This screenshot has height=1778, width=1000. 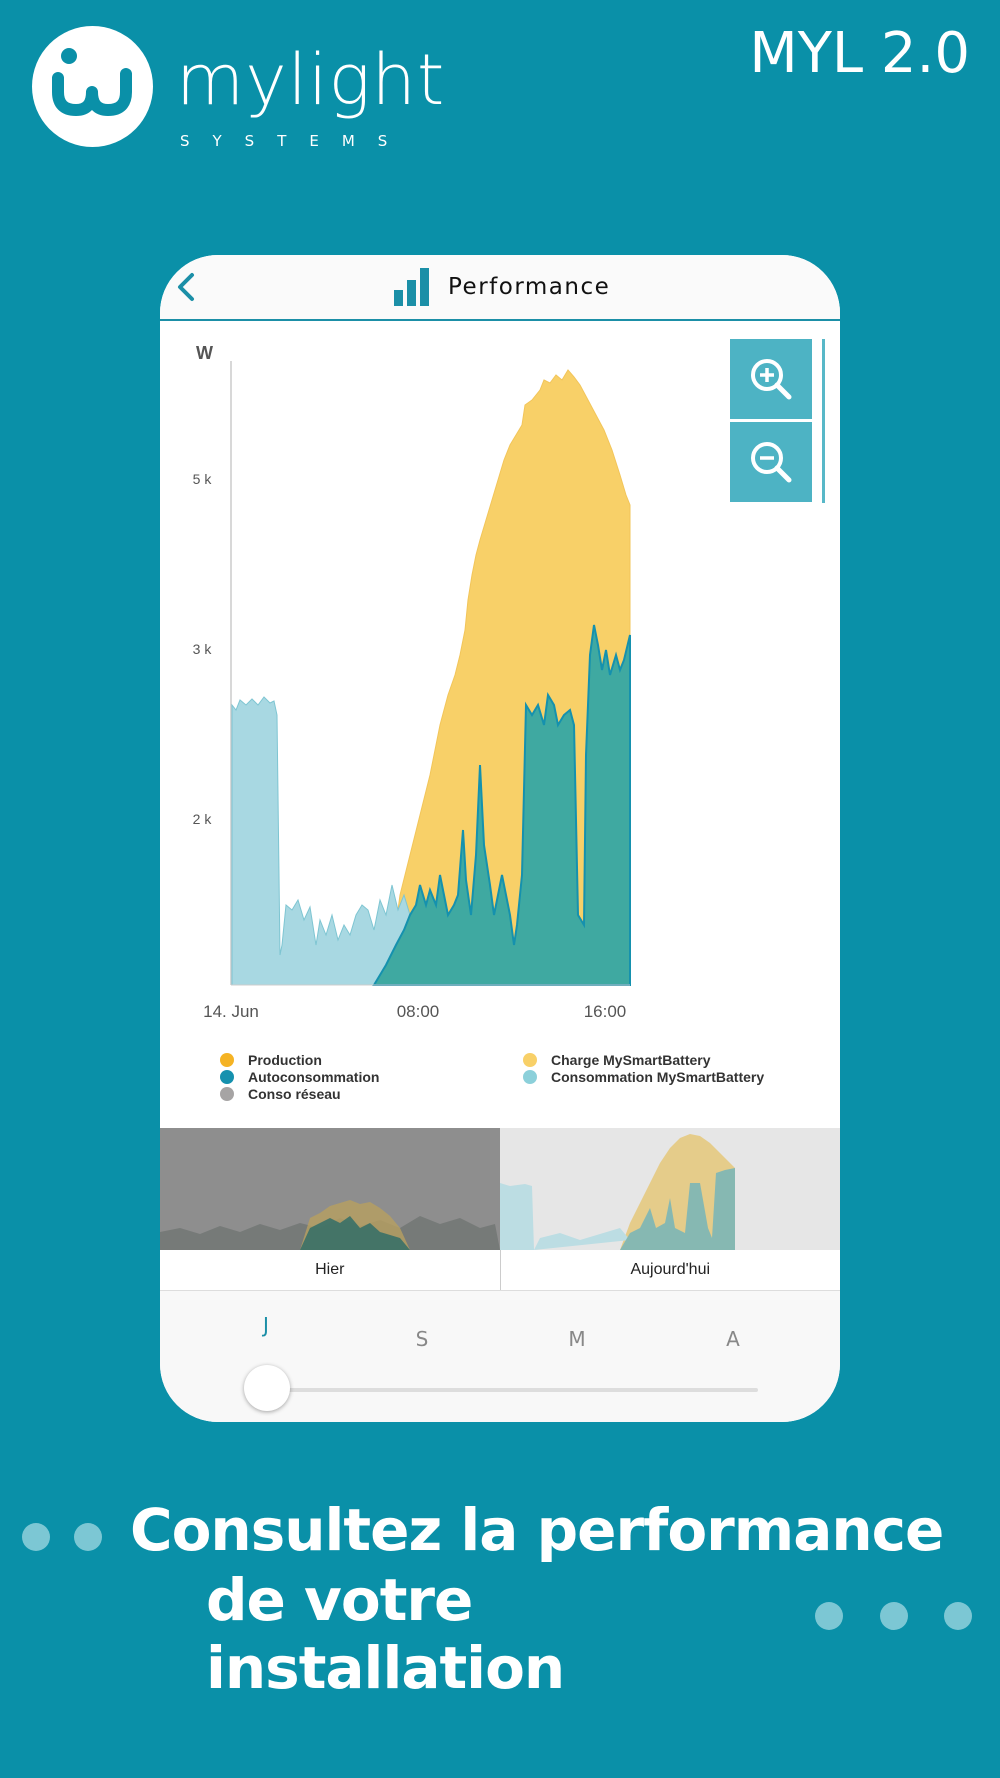 I want to click on navigator-battery-today, so click(x=517, y=1216).